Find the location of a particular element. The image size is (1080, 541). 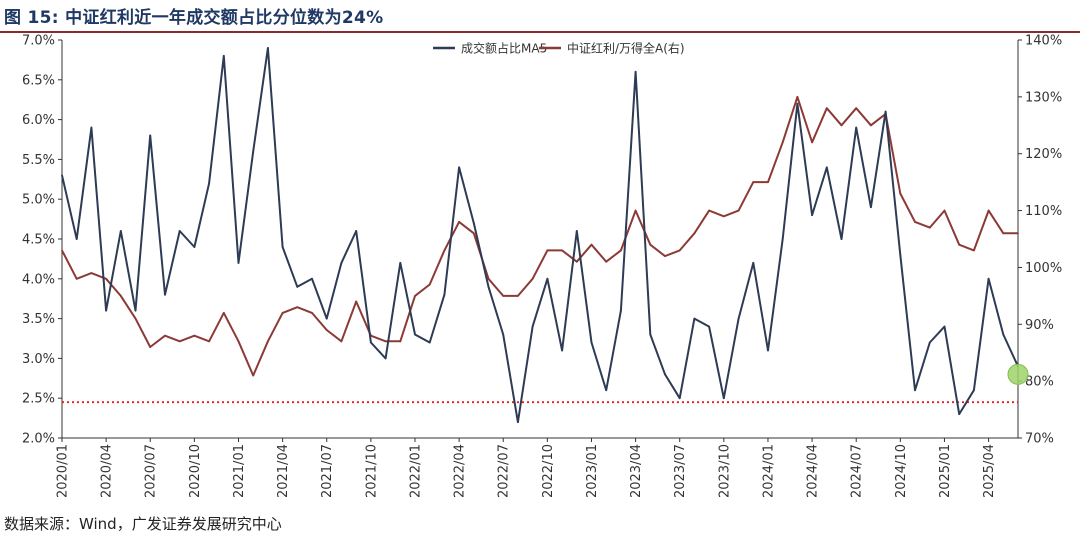

right-tick-label: 120% is located at coordinates (1043, 154).